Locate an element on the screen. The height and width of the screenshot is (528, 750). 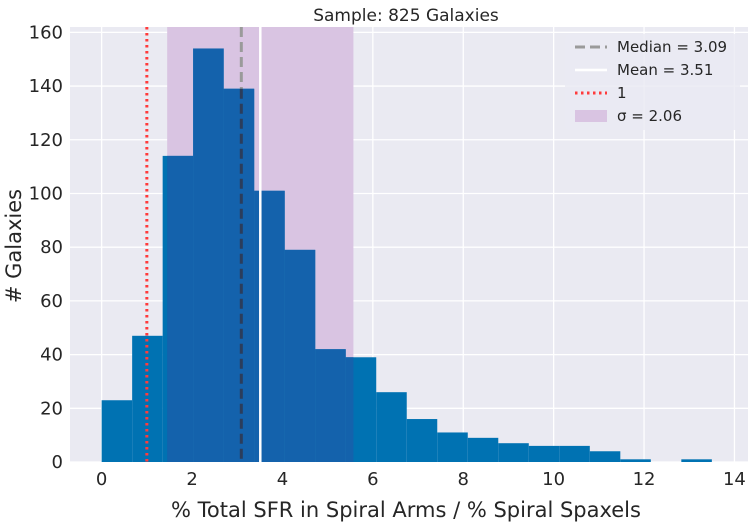
legend-label: σ = 2.06 is located at coordinates (649, 116).